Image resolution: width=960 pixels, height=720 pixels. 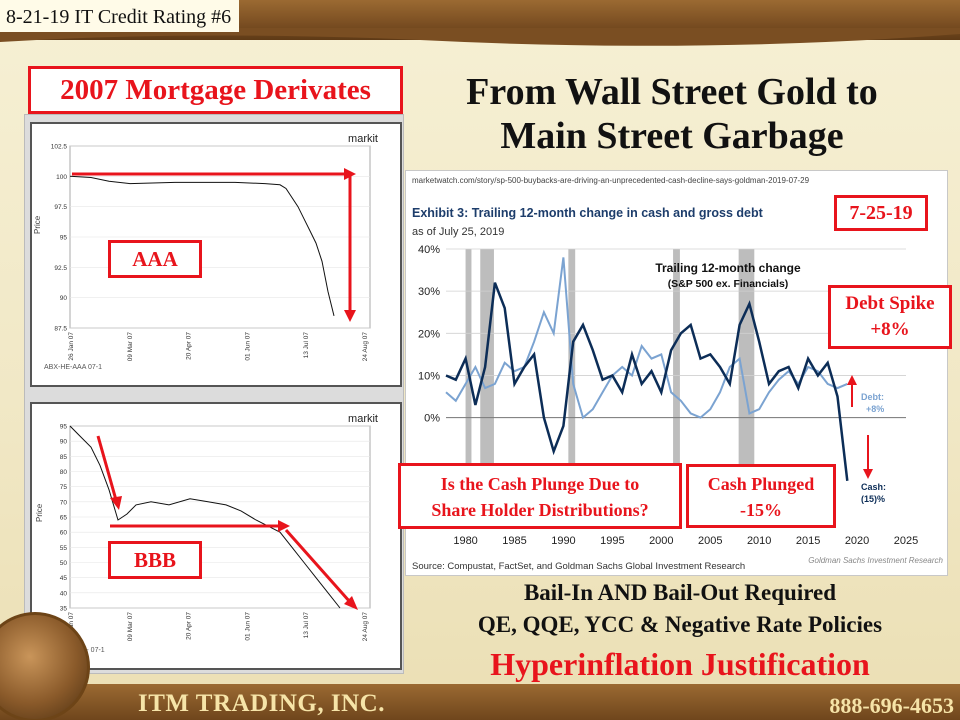 What do you see at coordinates (680, 624) in the screenshot?
I see `policy-text: QE, QQE, YCC & Negative Rate Policies` at bounding box center [680, 624].